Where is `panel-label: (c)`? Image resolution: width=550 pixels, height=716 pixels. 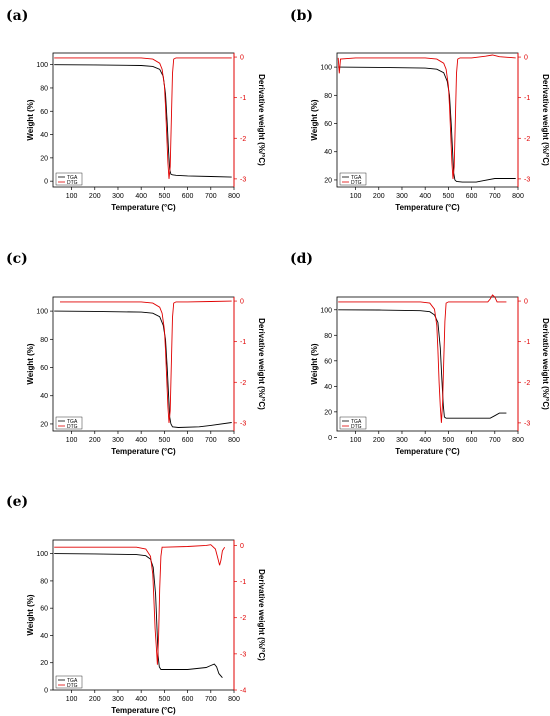
panel-label: (c) is located at coordinates (17, 259).